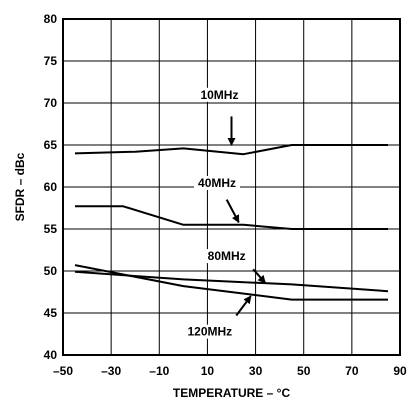 This screenshot has width=412, height=404. I want to click on y-tick-label: 55, so click(51, 229).